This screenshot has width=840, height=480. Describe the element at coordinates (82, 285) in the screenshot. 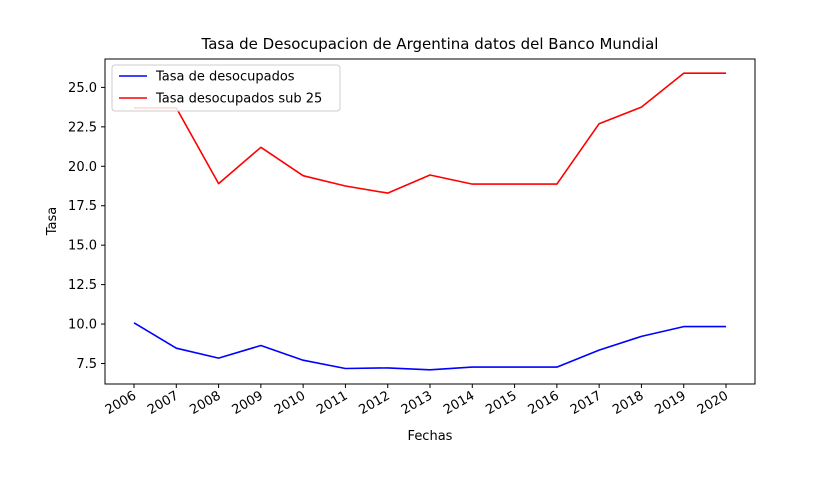

I see `y-tick-label: 12.5` at that location.